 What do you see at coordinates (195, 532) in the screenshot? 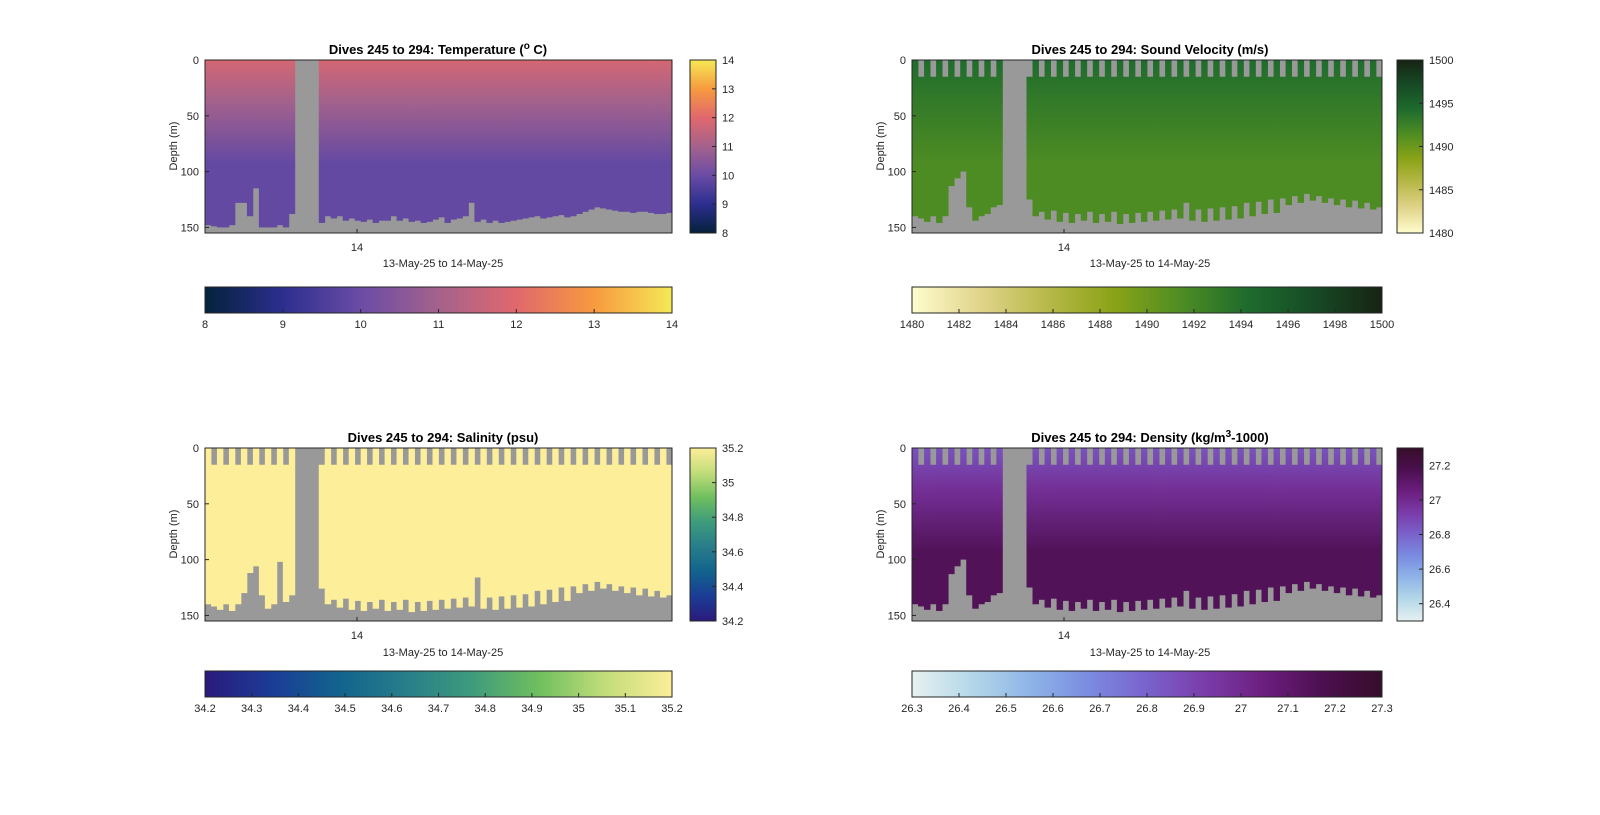
I see `y-axis: 0 50 100 150` at bounding box center [195, 532].